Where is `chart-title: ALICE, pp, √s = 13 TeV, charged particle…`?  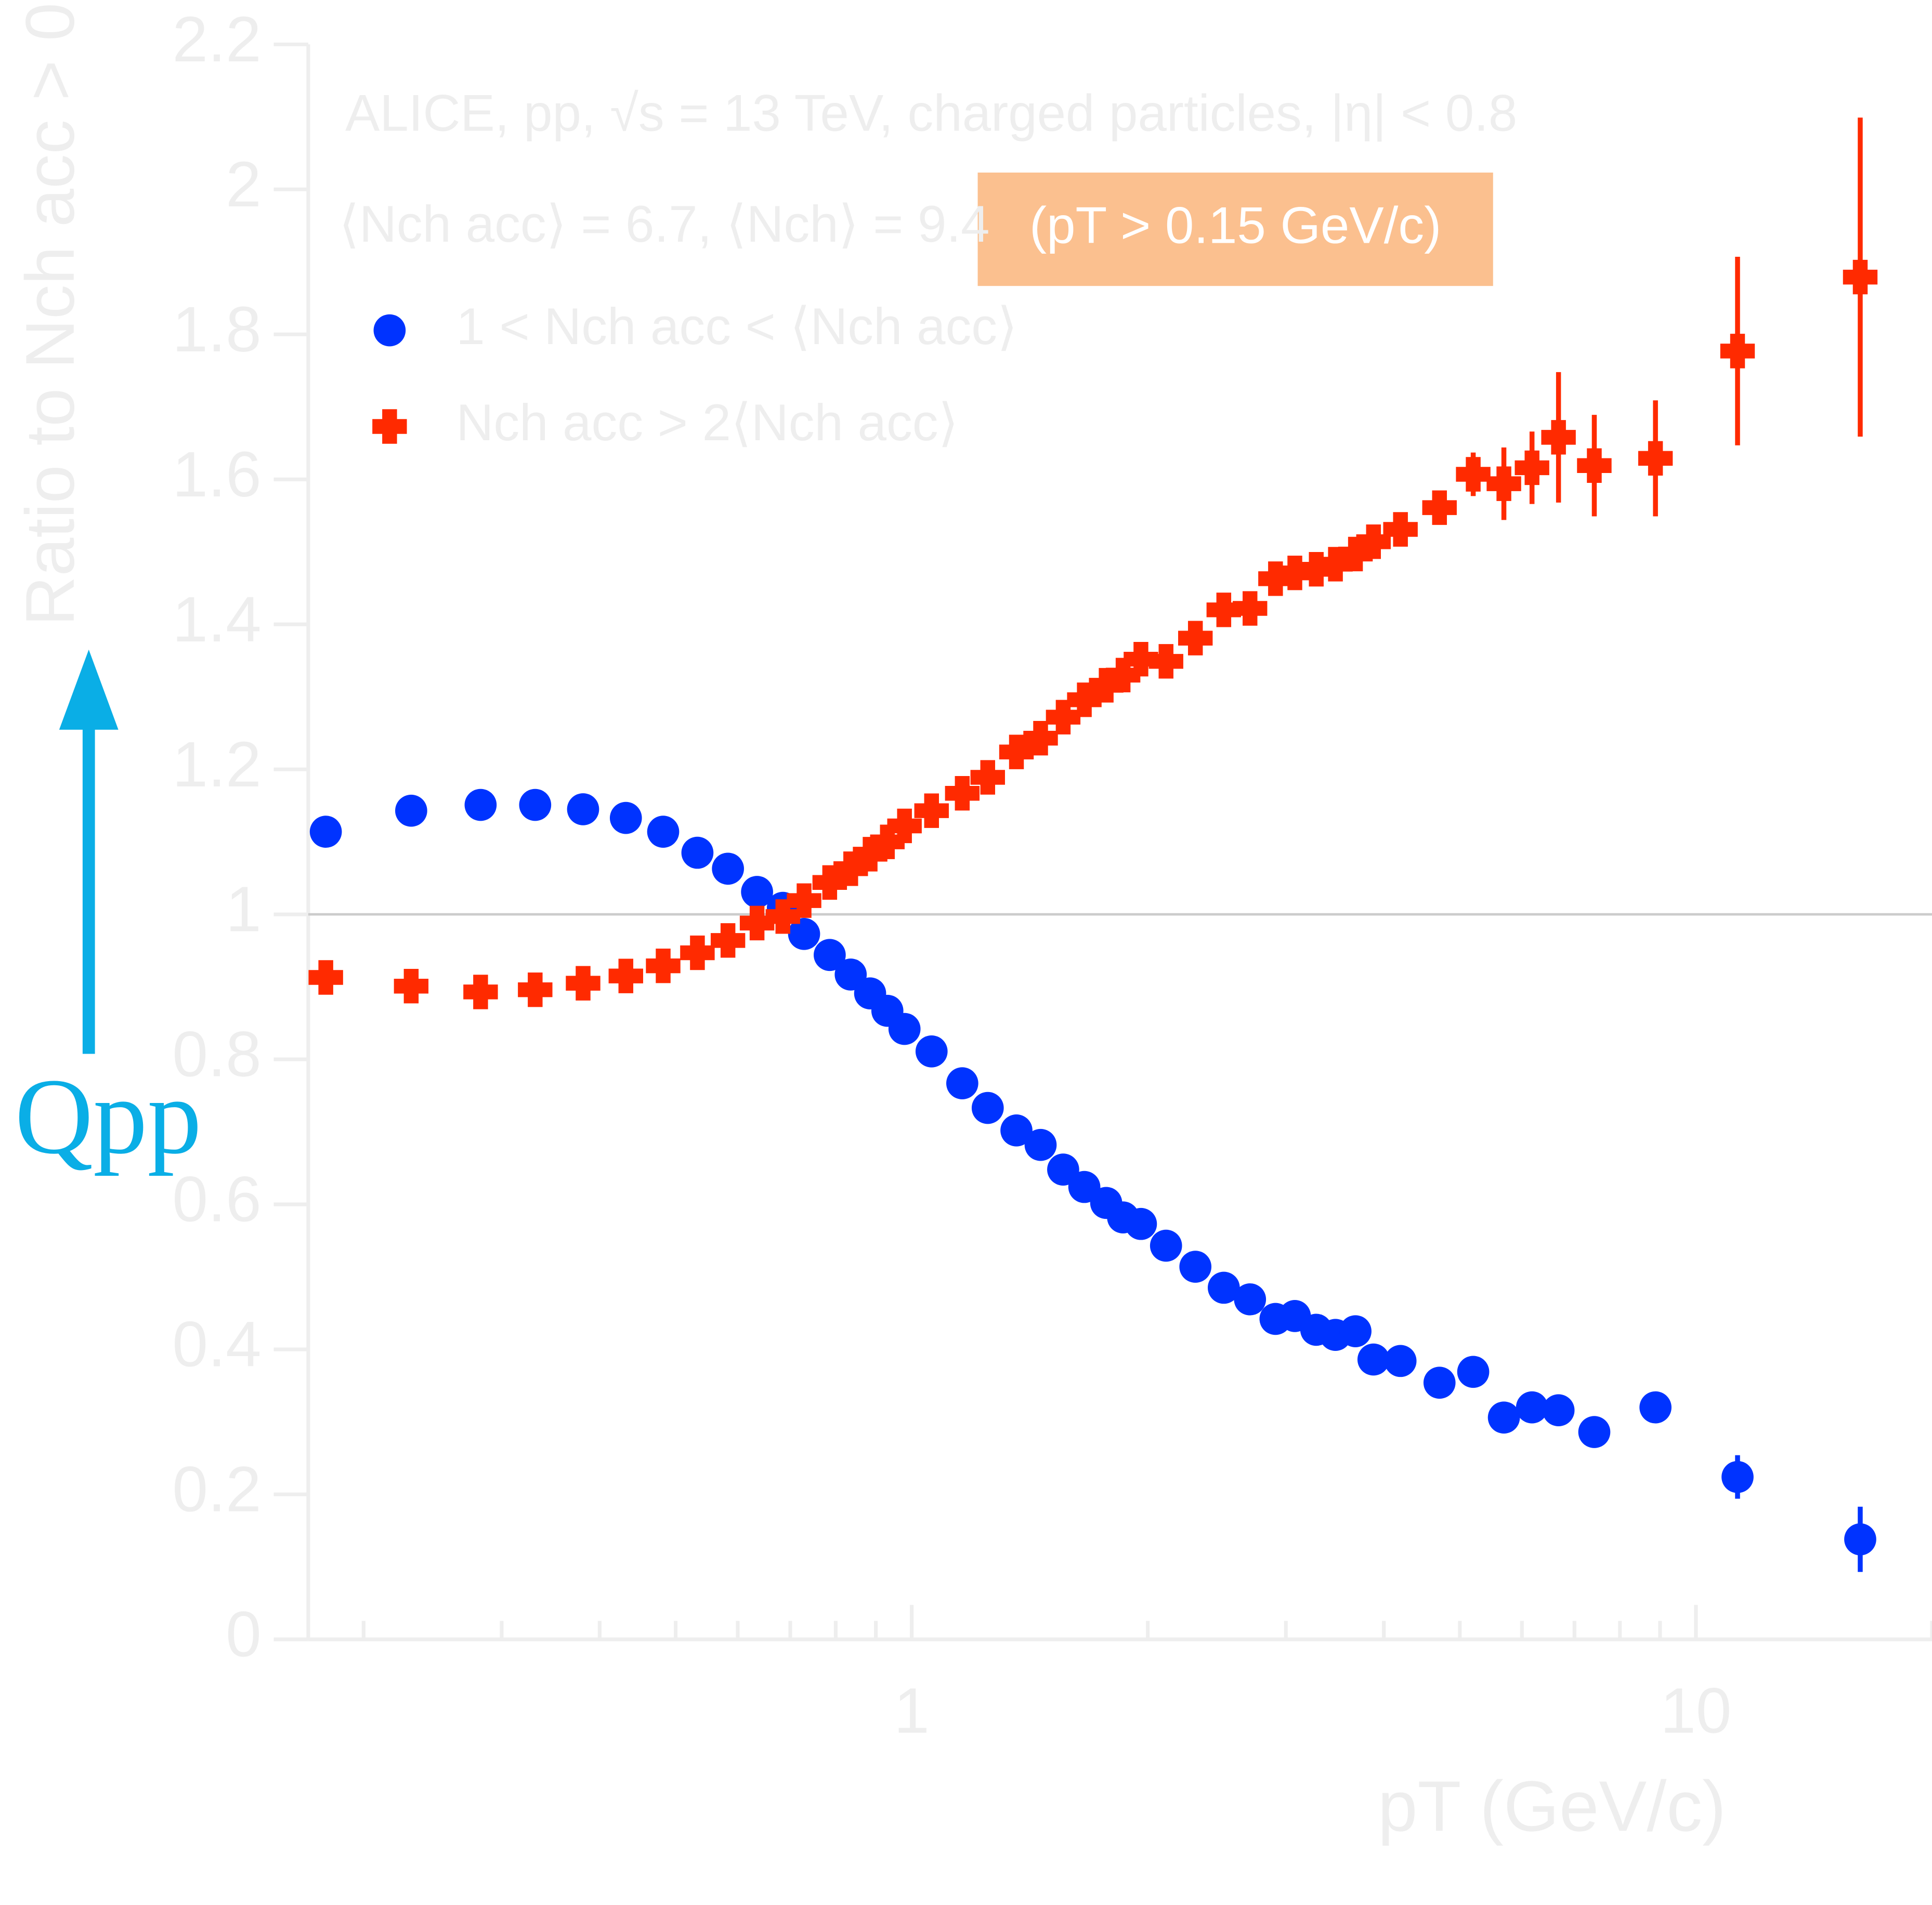 chart-title: ALICE, pp, √s = 13 TeV, charged particle… is located at coordinates (931, 113).